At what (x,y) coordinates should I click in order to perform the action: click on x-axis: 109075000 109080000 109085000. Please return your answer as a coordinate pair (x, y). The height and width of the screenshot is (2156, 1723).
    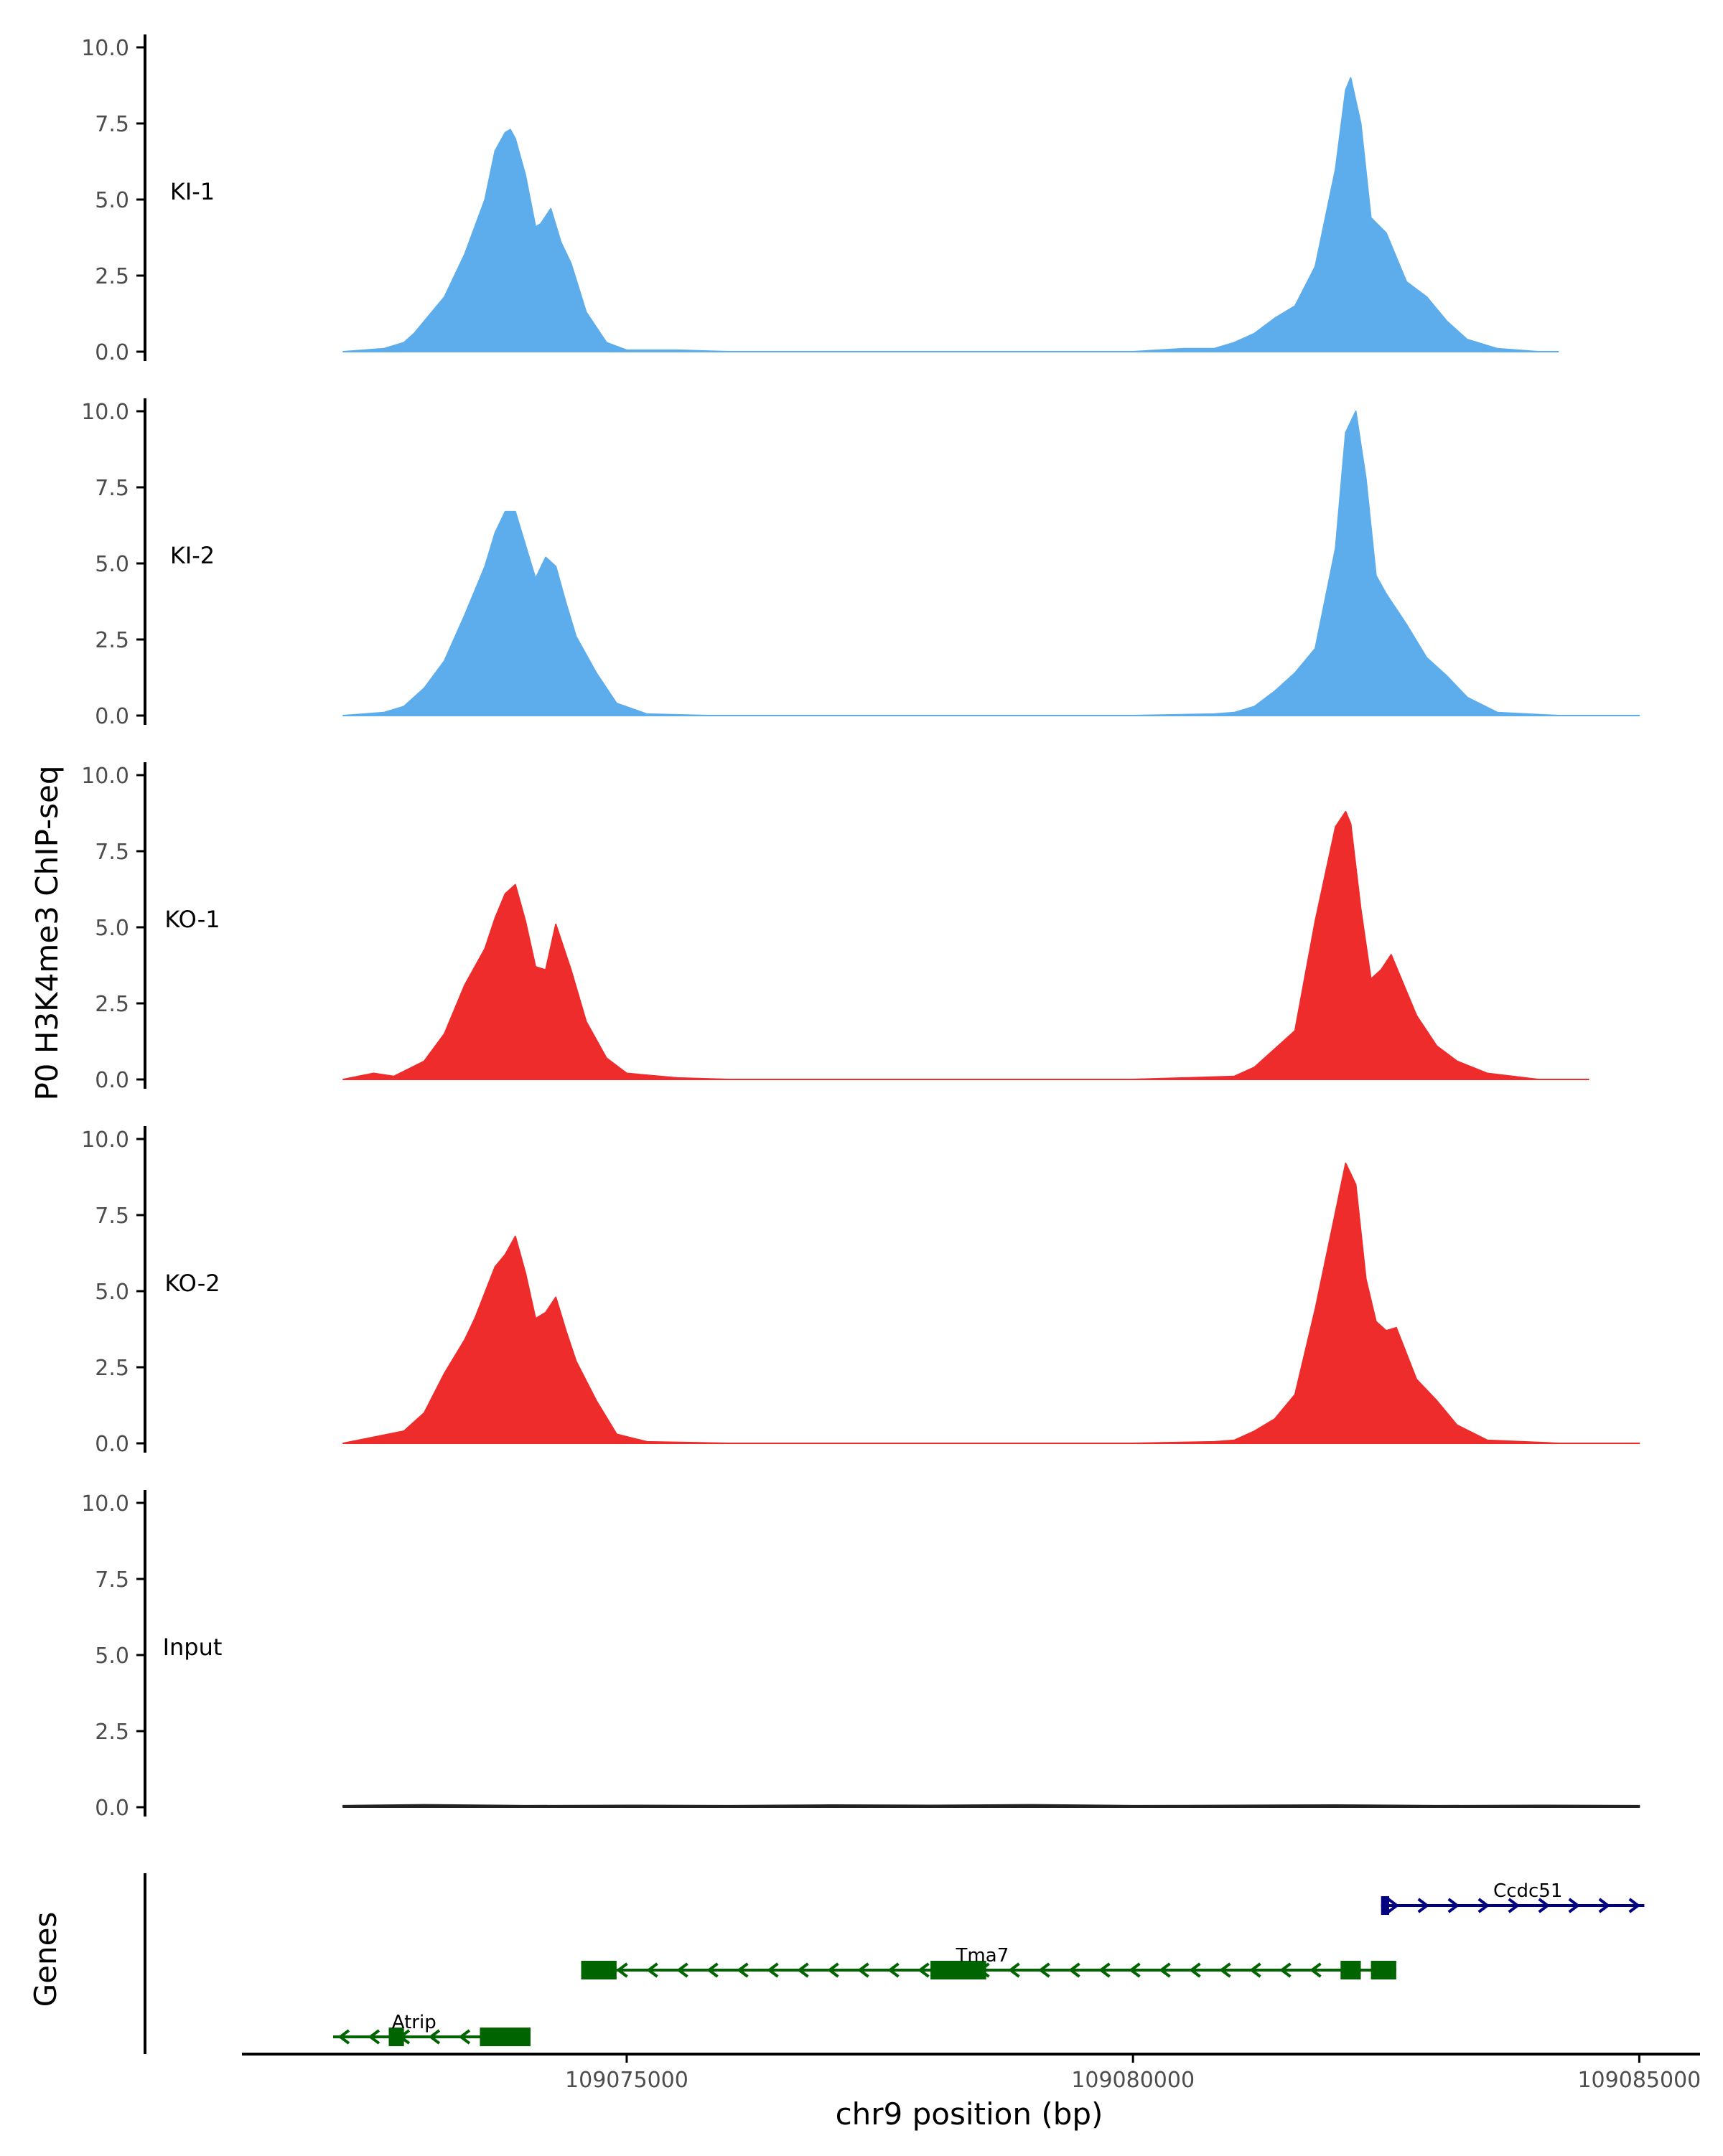
    Looking at the image, I should click on (971, 2073).